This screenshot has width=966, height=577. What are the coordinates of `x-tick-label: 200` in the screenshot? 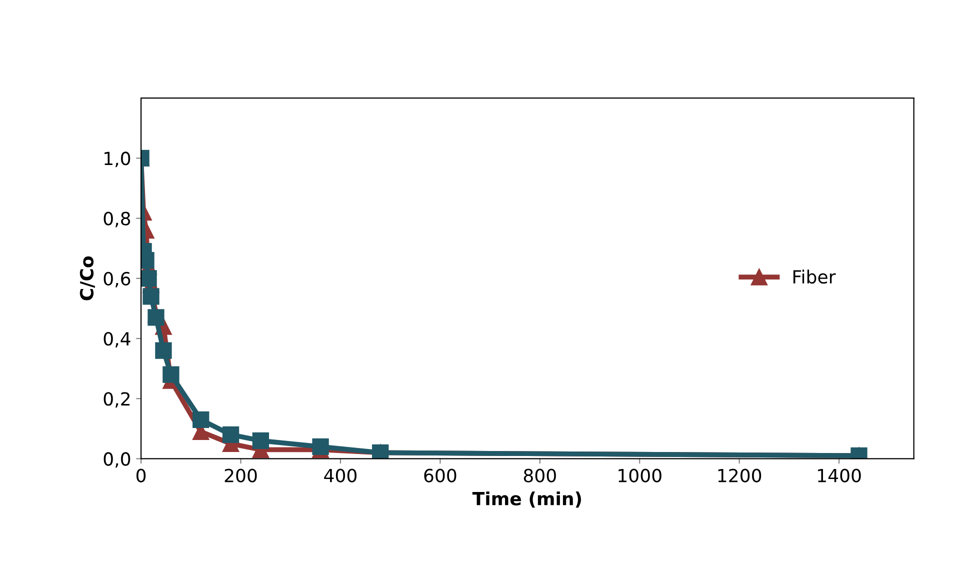 It's located at (240, 475).